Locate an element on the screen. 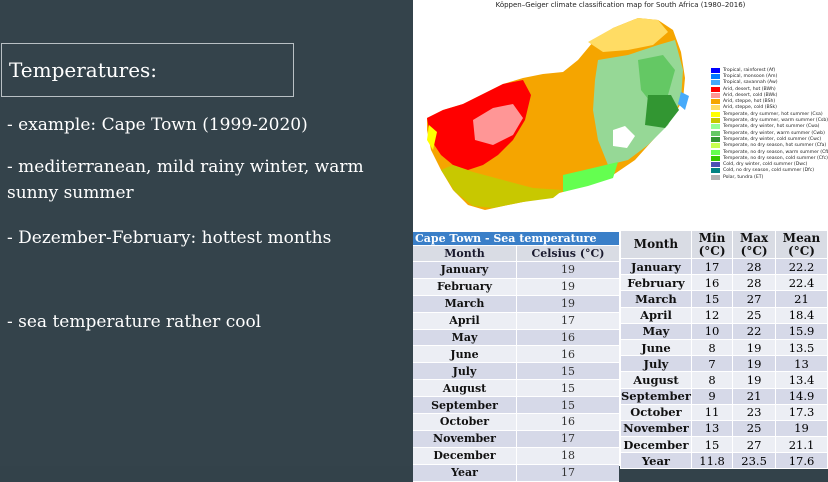 The width and height of the screenshot is (828, 482). legend-label: Polar, tundra (ET) is located at coordinates (743, 177).